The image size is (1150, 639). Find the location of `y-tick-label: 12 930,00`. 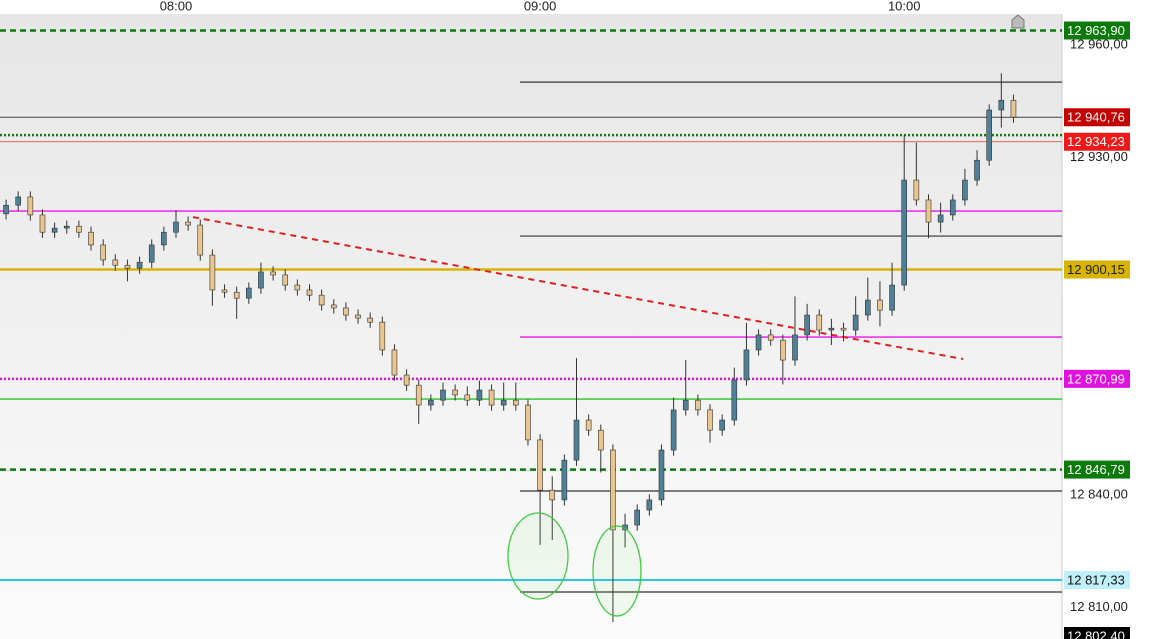

y-tick-label: 12 930,00 is located at coordinates (1099, 156).